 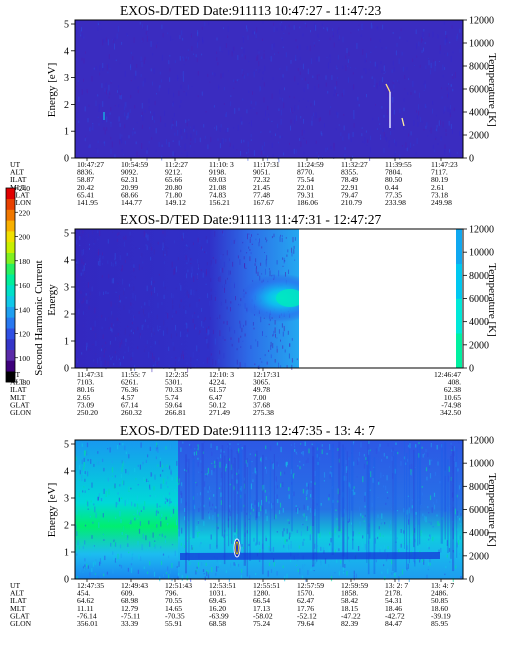 What do you see at coordinates (173, 600) in the screenshot?
I see `orbit-cell: 70.55` at bounding box center [173, 600].